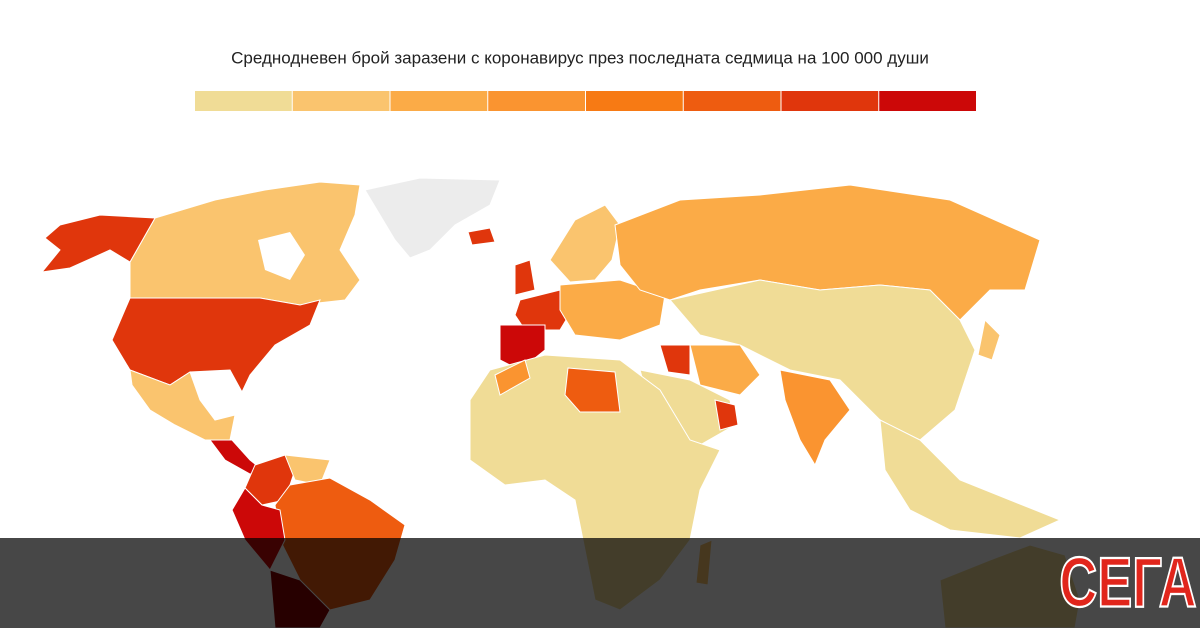 This screenshot has height=628, width=1200. Describe the element at coordinates (432, 218) in the screenshot. I see `greenland` at that location.